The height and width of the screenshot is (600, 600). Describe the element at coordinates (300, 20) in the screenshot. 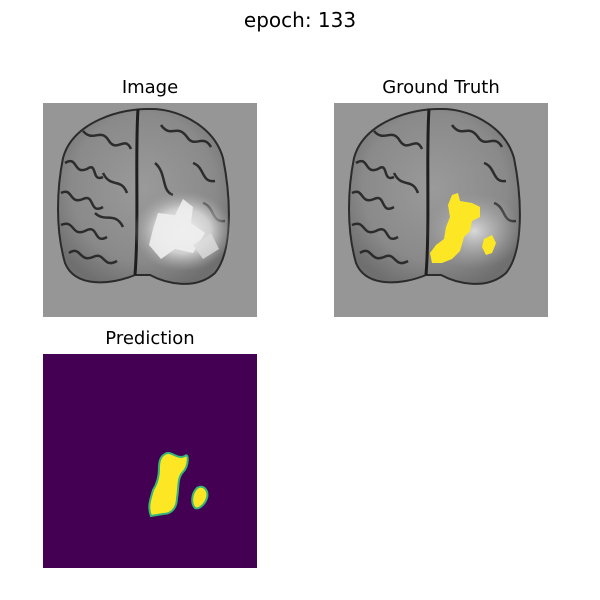

I see `figure-title: epoch: 133` at that location.